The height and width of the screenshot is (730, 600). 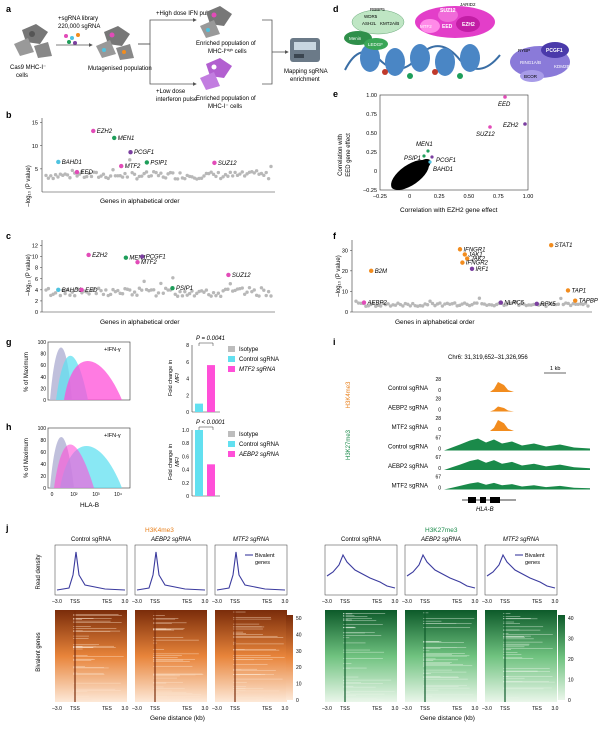 What do you see at coordinates (447, 27) in the screenshot?
I see `label-eed: EED` at bounding box center [447, 27].